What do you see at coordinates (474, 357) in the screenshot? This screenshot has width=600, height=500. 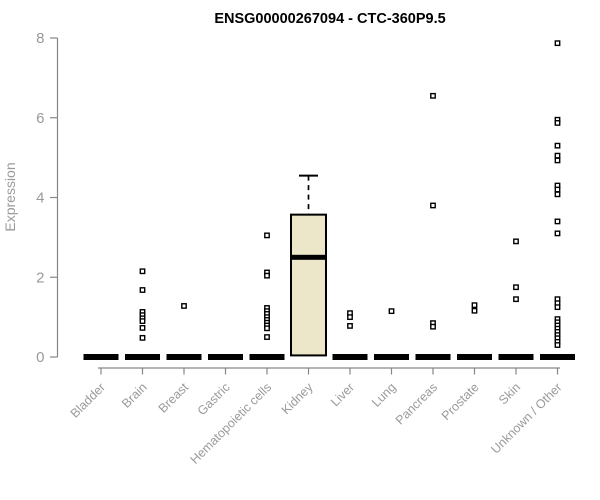 I see `collapsed-box-prostate` at bounding box center [474, 357].